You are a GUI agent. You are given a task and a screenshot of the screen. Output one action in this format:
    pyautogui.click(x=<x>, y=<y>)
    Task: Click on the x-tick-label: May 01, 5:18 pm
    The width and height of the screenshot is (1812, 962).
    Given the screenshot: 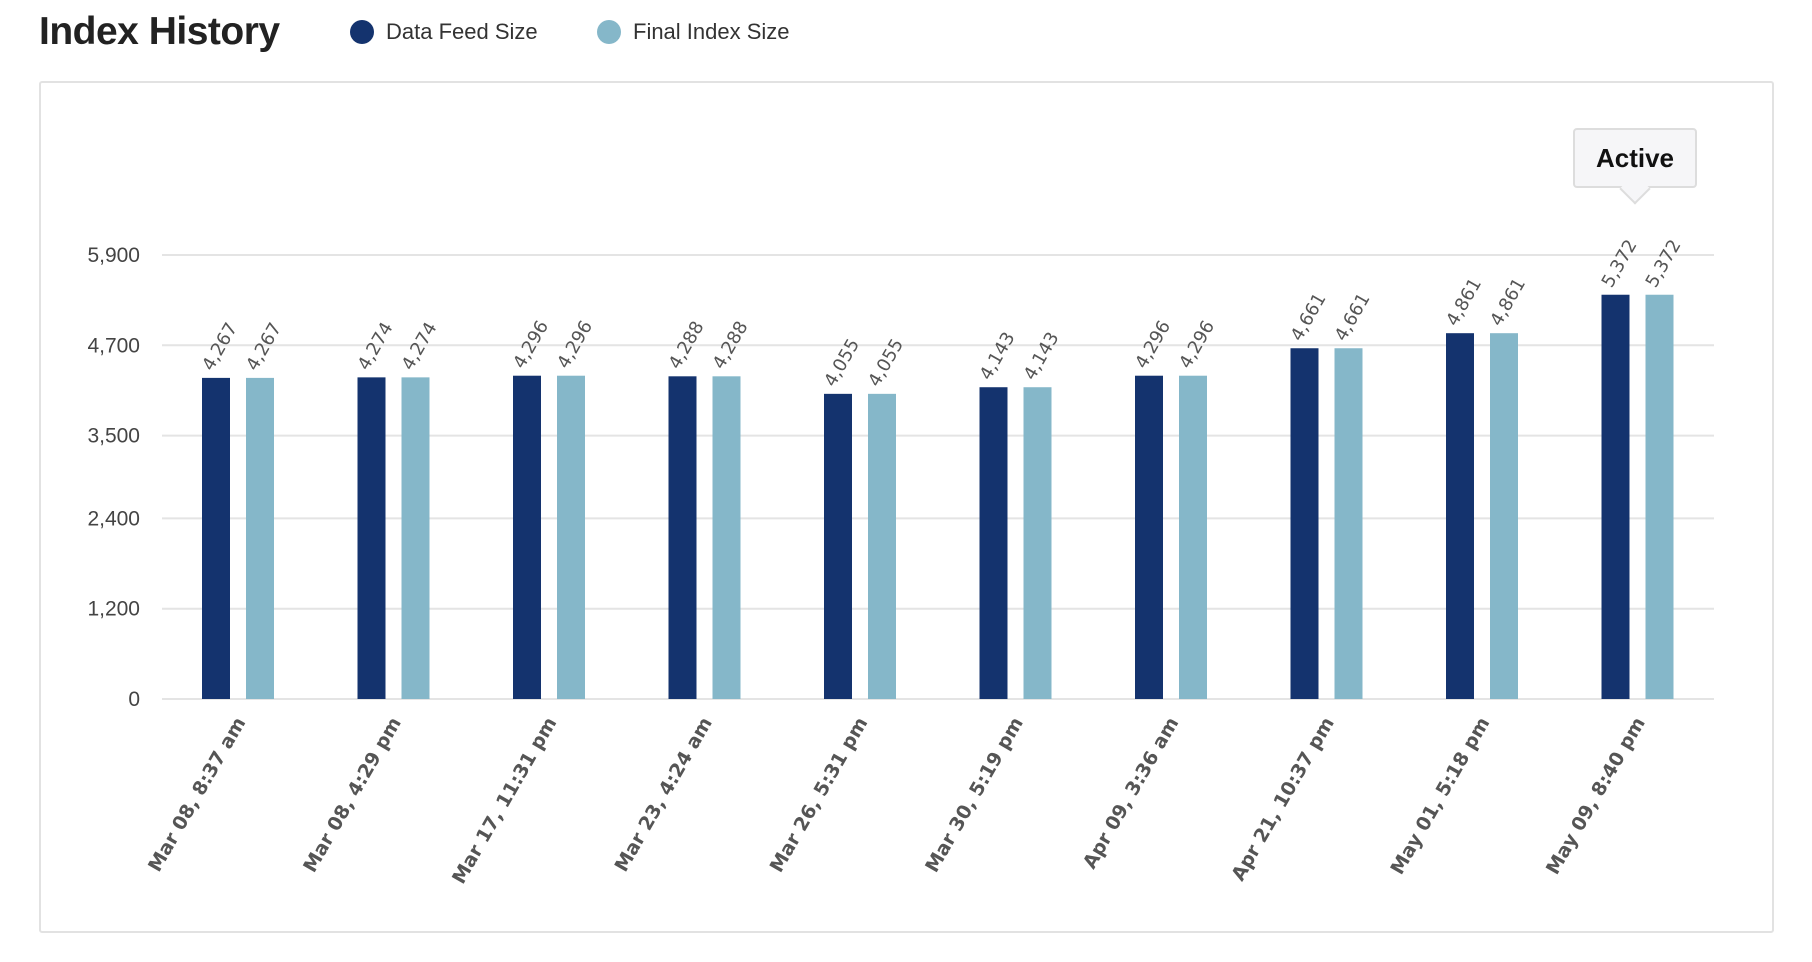 What is the action you would take?
    pyautogui.click(x=1440, y=796)
    